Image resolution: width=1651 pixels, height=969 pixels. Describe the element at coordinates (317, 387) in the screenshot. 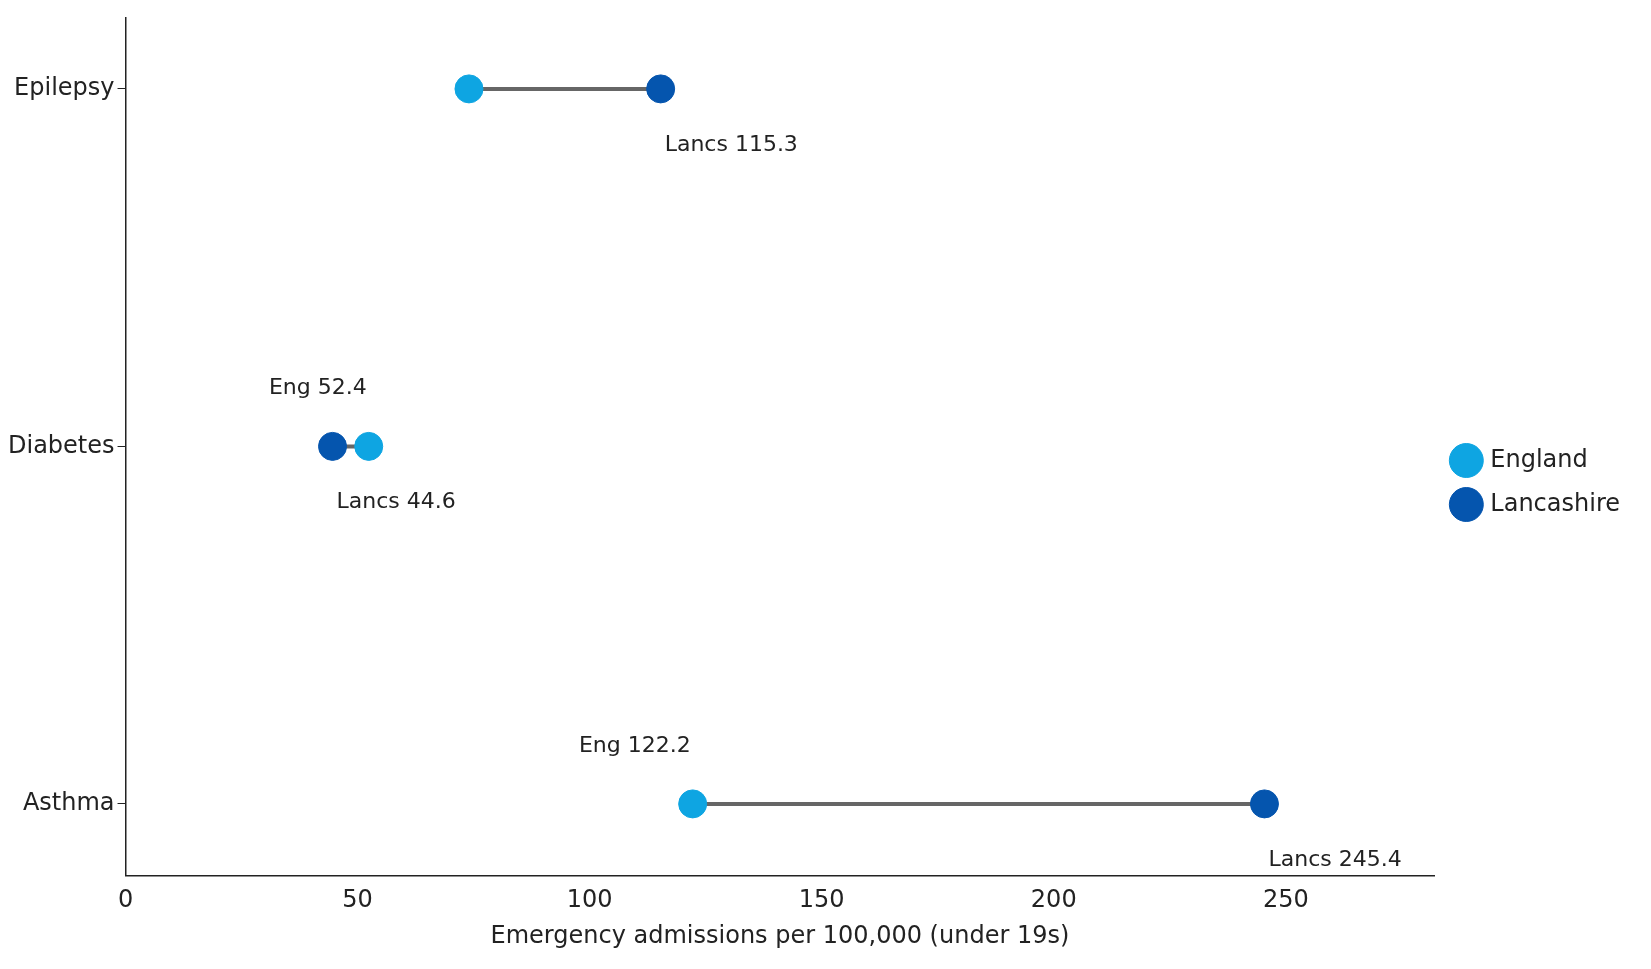

I see `data-label: Eng 52.4` at that location.